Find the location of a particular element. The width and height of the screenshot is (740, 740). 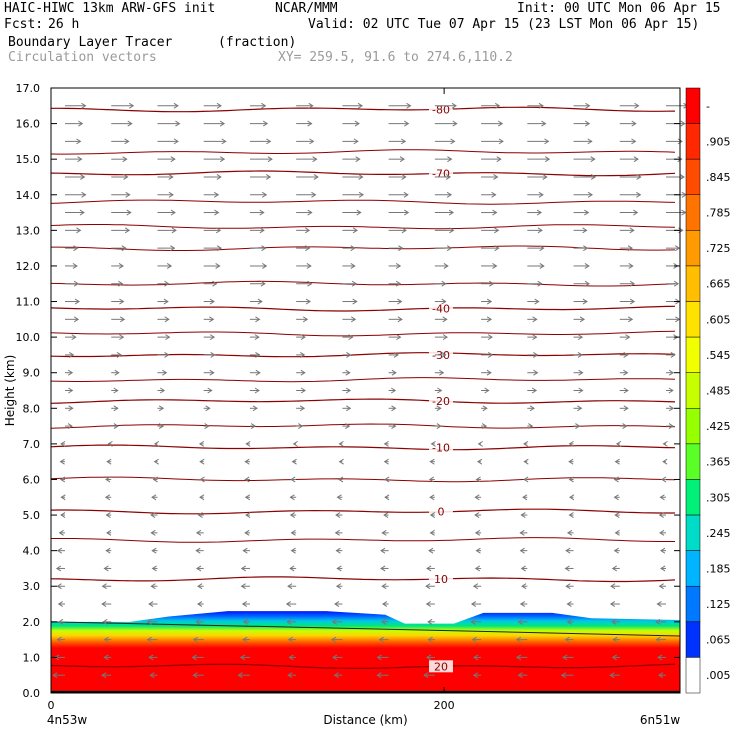

y-tick-label: 3.0 is located at coordinates (32, 586).